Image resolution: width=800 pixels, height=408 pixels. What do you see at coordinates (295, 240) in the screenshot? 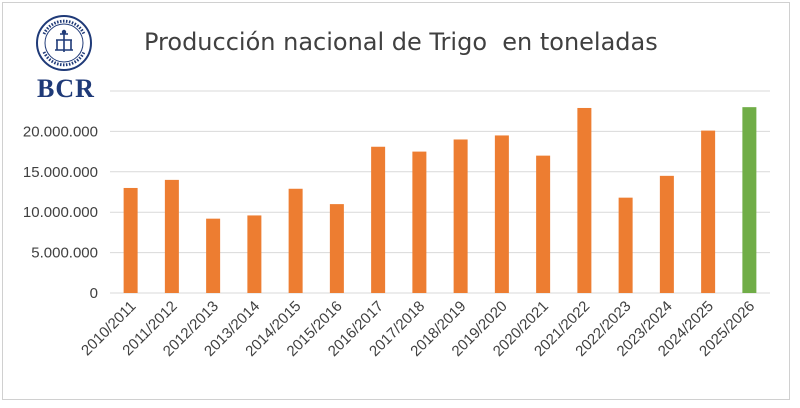
I see `bar-2014-2015` at bounding box center [295, 240].